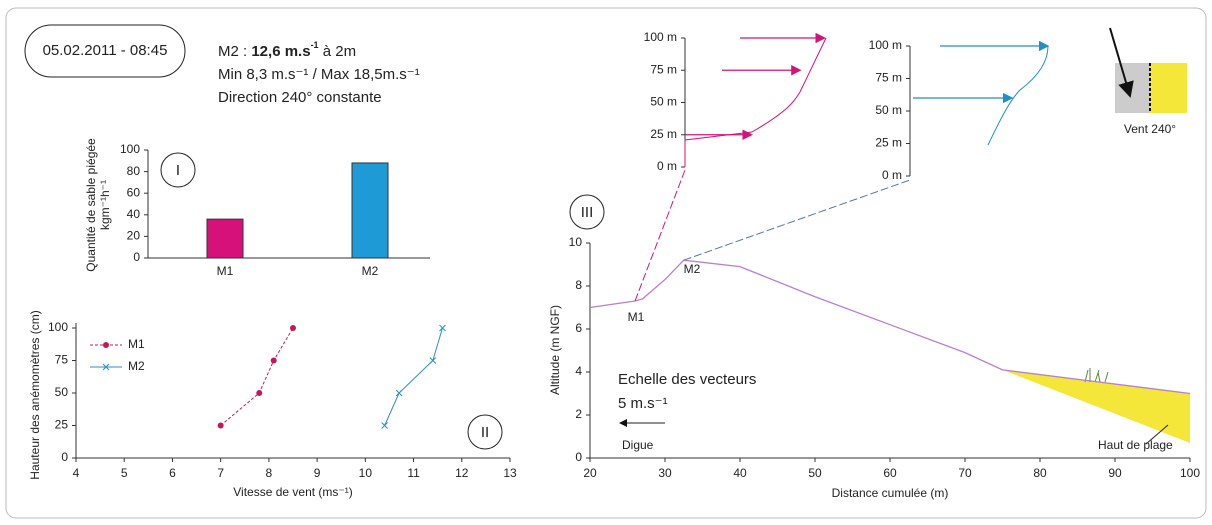 Image resolution: width=1212 pixels, height=525 pixels. I want to click on beach, so click(1096, 406).